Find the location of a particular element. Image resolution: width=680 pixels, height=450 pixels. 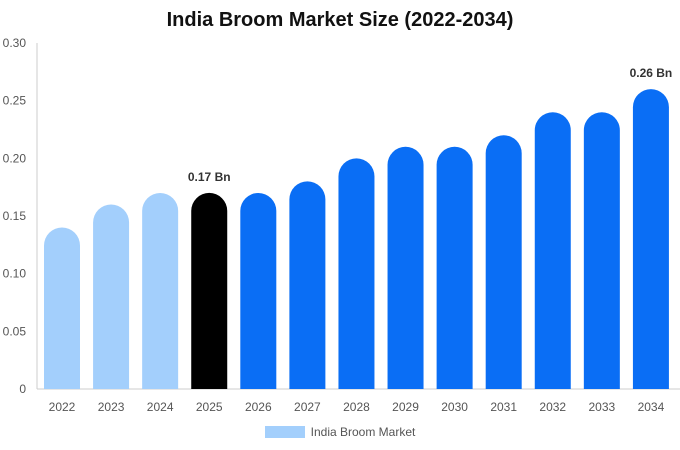

x-tick-label: 2032 is located at coordinates (552, 407).